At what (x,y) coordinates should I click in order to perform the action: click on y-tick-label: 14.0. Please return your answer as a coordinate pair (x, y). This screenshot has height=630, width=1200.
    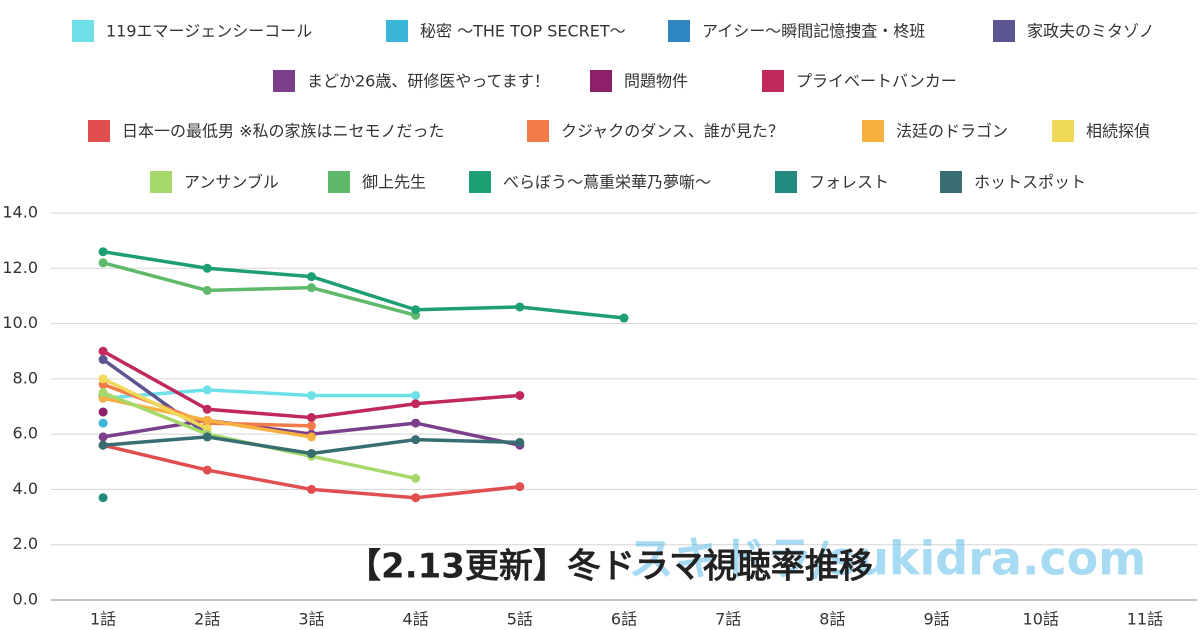
    Looking at the image, I should click on (20, 212).